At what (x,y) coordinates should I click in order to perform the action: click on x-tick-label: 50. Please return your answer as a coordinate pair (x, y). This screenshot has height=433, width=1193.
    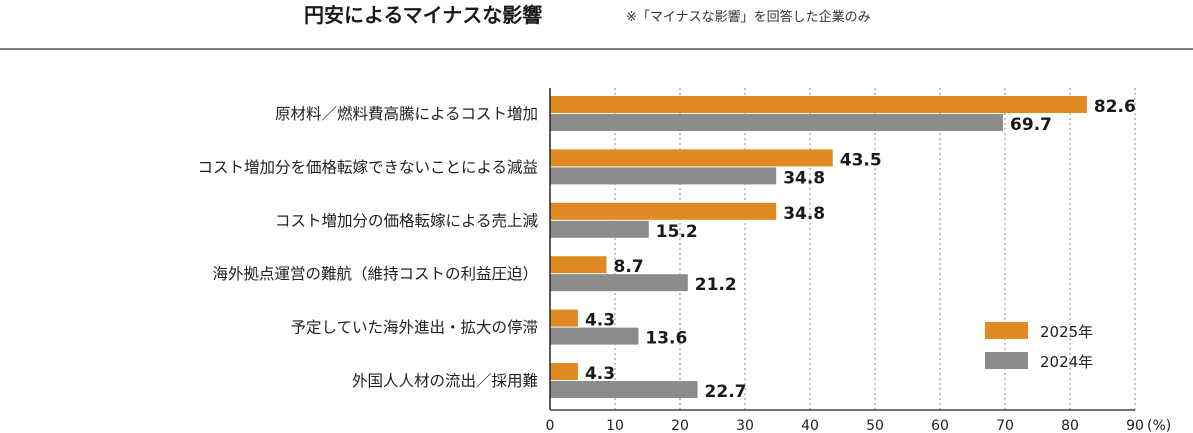
    Looking at the image, I should click on (875, 425).